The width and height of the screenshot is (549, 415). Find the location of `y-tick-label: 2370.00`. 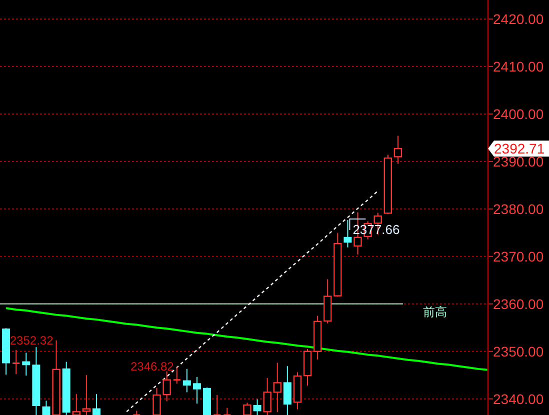

y-tick-label: 2370.00 is located at coordinates (518, 256).